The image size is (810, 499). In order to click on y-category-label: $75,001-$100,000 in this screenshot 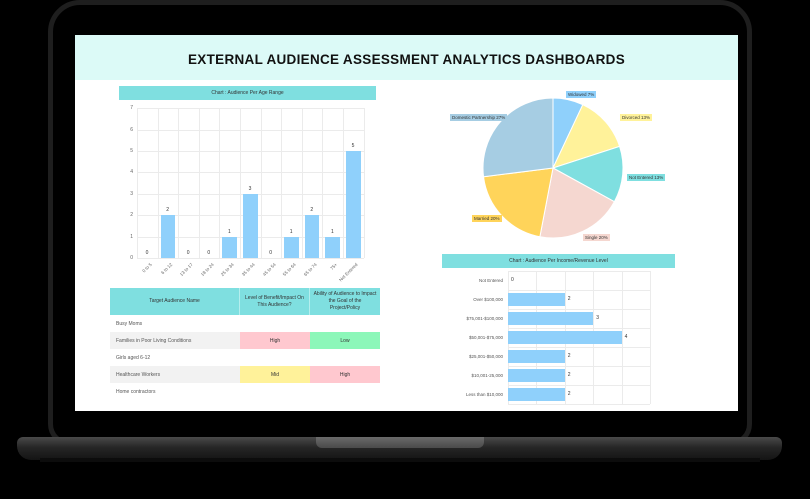, I will do `click(484, 318)`.